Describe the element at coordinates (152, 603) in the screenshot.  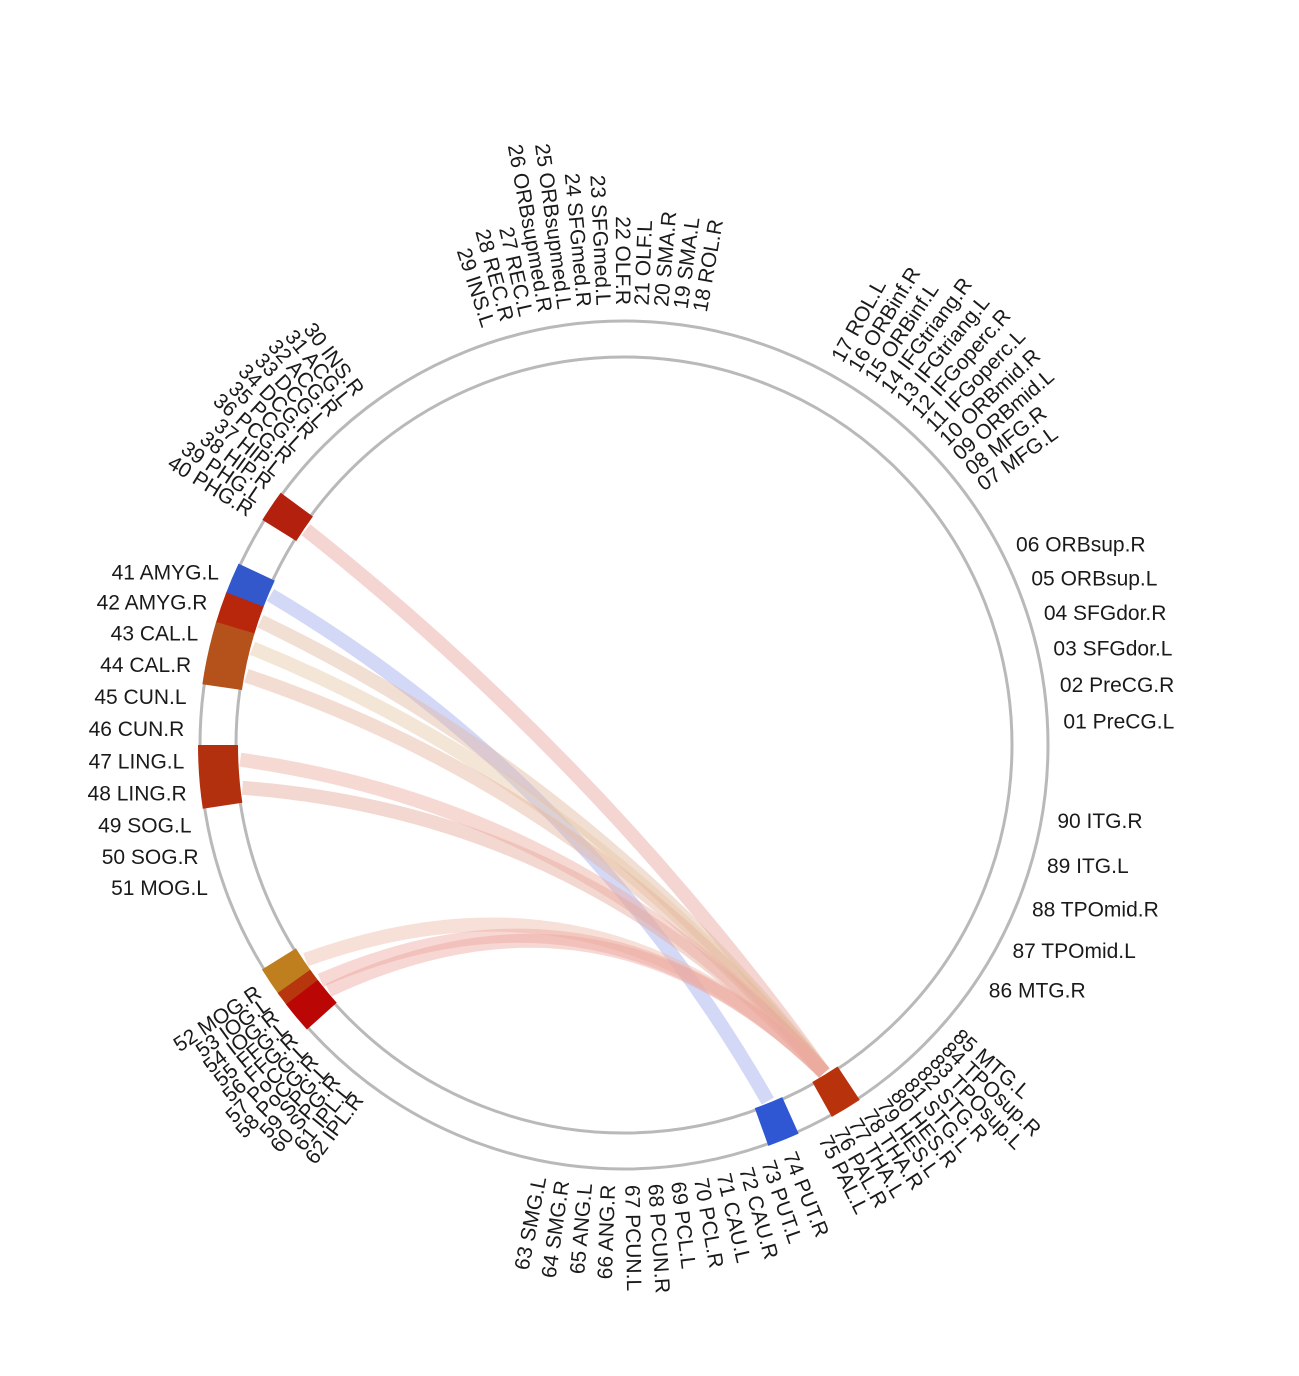
I see `region-label-42: 42 AMYG.R` at that location.